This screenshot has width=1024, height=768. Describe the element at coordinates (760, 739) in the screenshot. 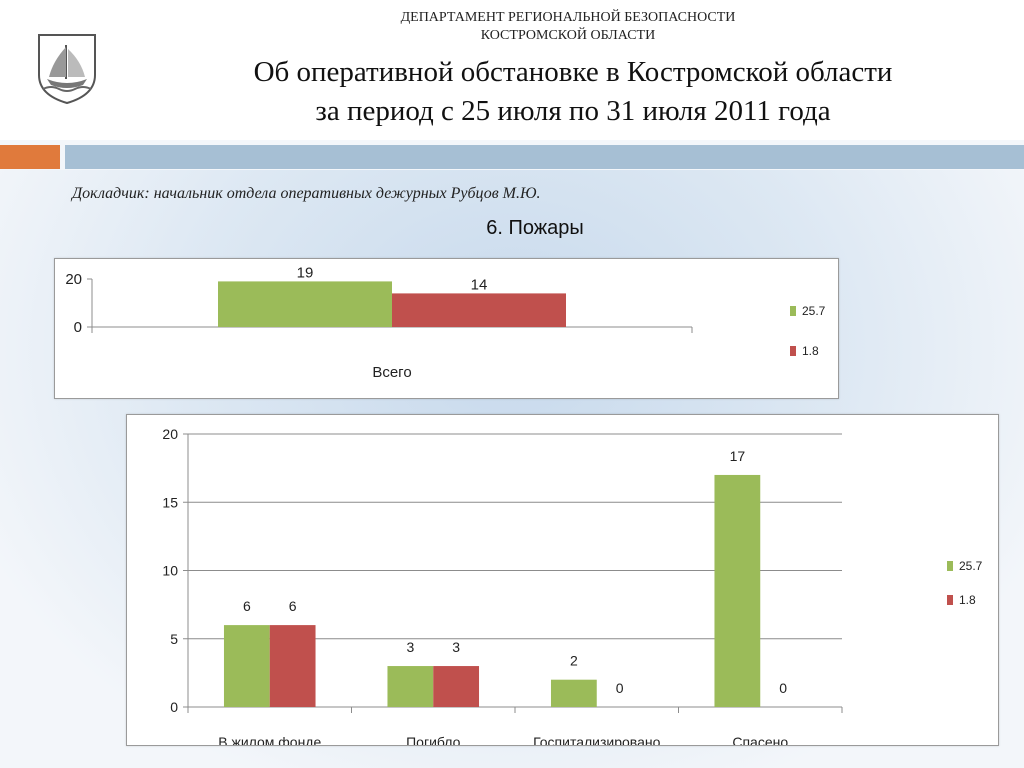

I see `category-label: Спасено` at that location.